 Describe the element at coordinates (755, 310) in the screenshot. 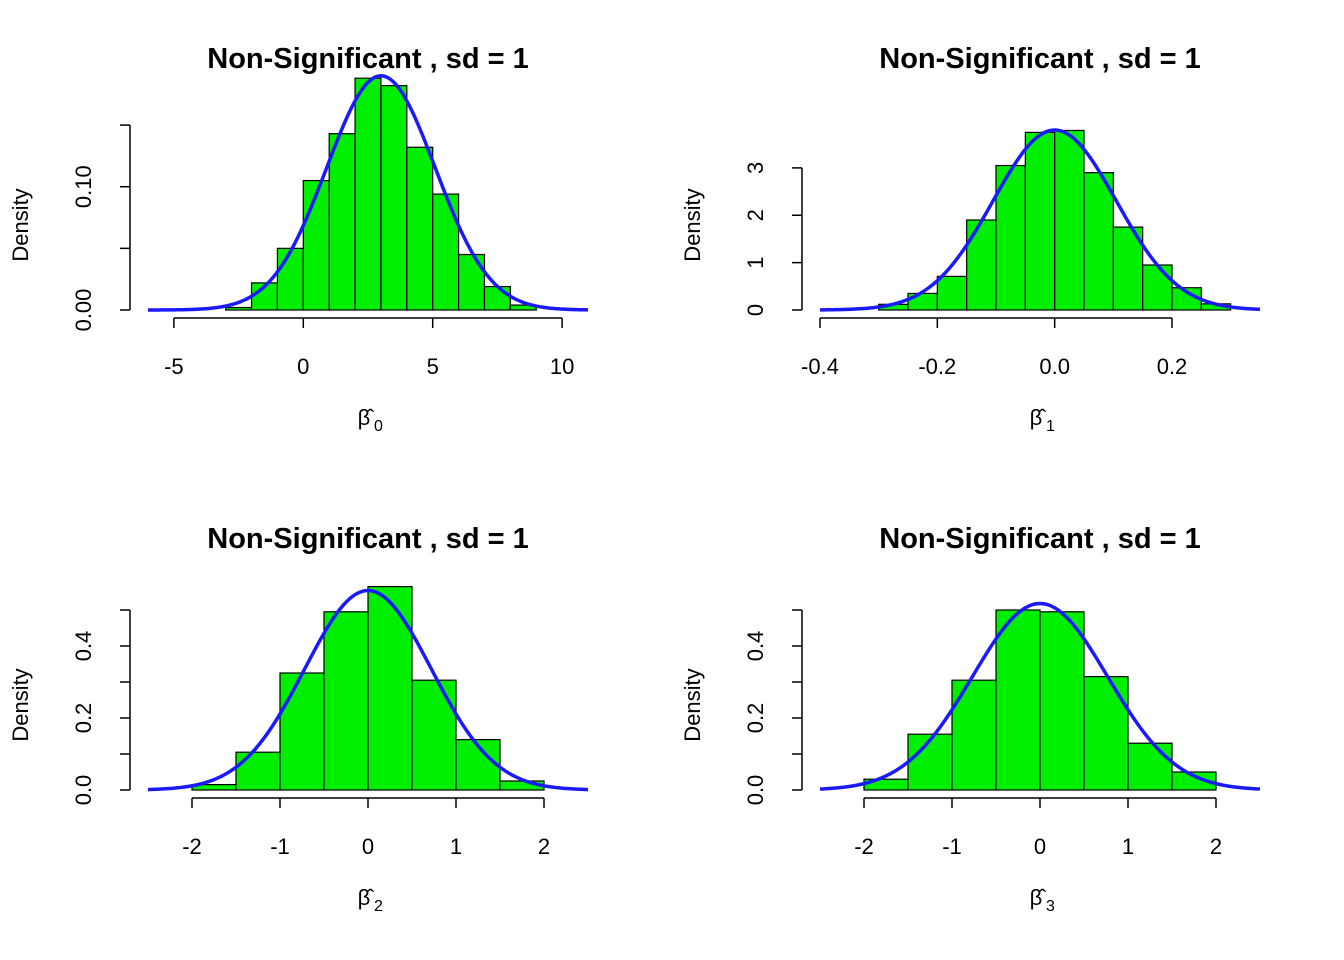

I see `y-tick-label: 0` at that location.